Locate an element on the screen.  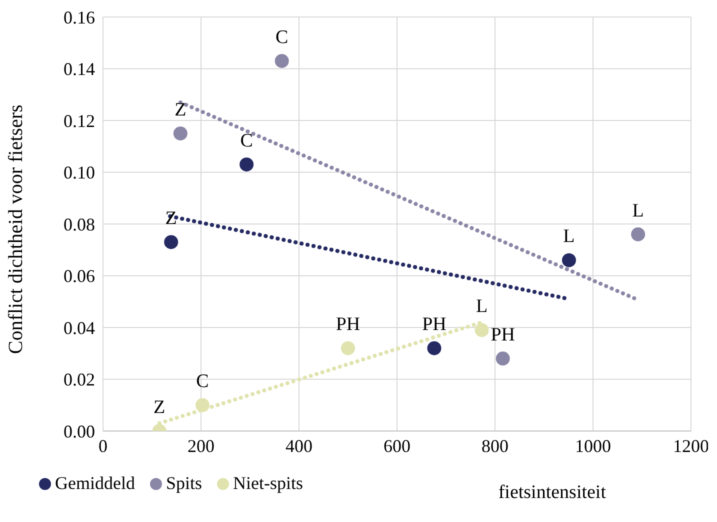
x-tick-label: 200 is located at coordinates (201, 446).